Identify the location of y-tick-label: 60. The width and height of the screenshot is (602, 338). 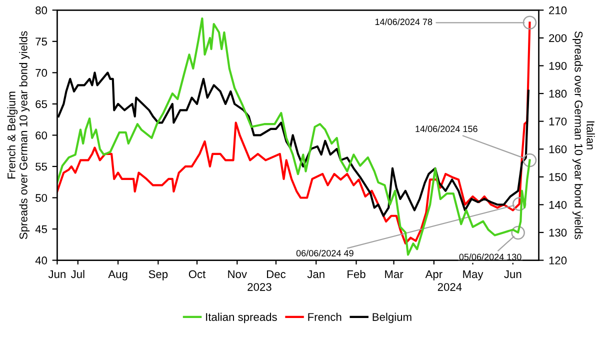
(42, 135).